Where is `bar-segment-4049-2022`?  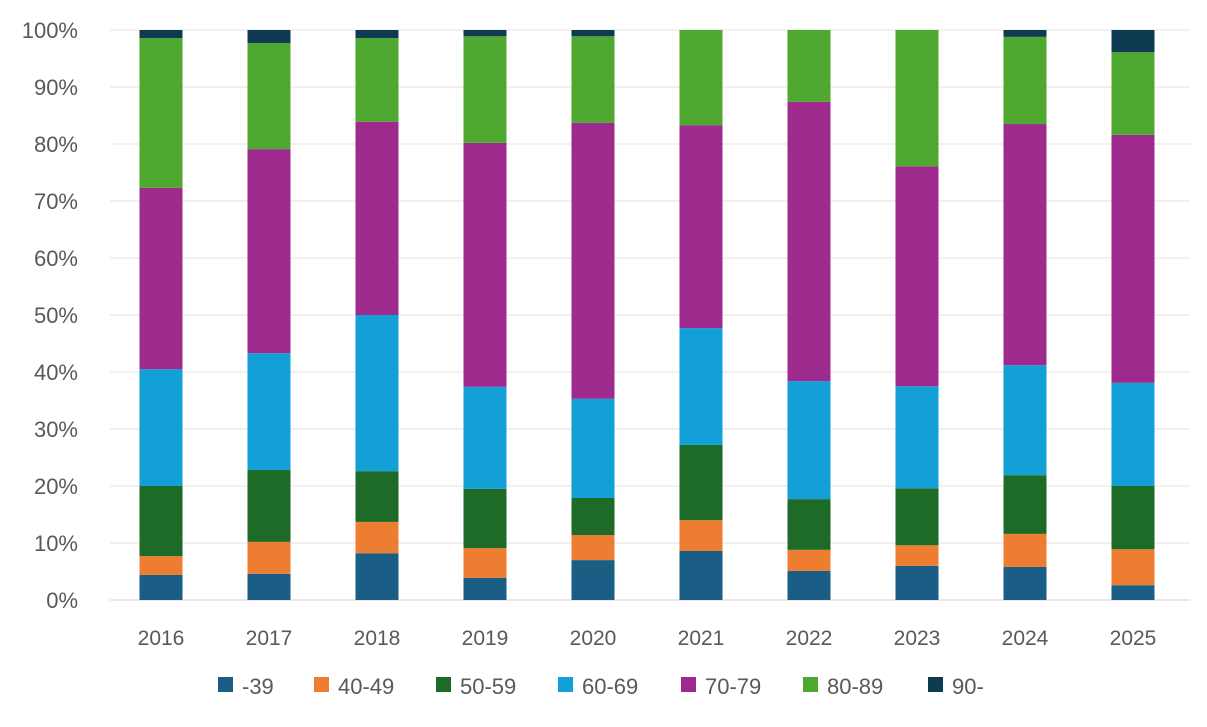 bar-segment-4049-2022 is located at coordinates (809, 560).